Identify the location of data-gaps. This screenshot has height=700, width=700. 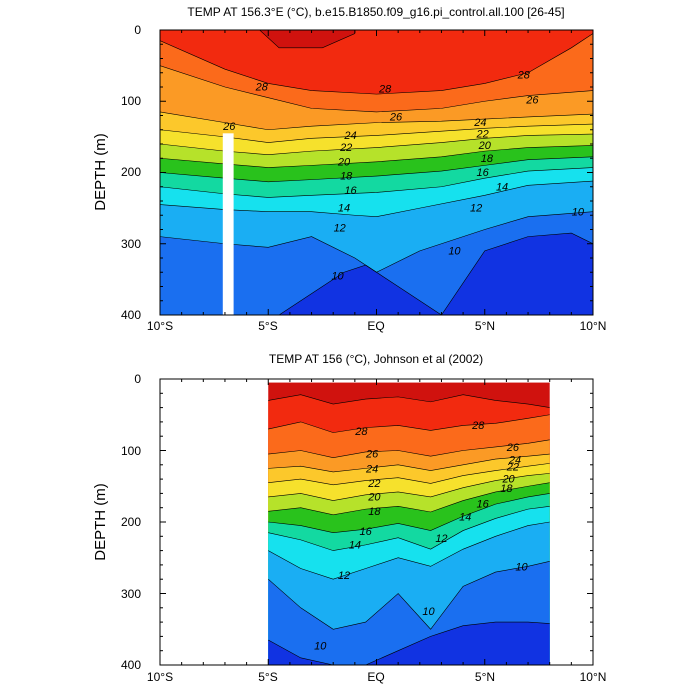
(228, 224).